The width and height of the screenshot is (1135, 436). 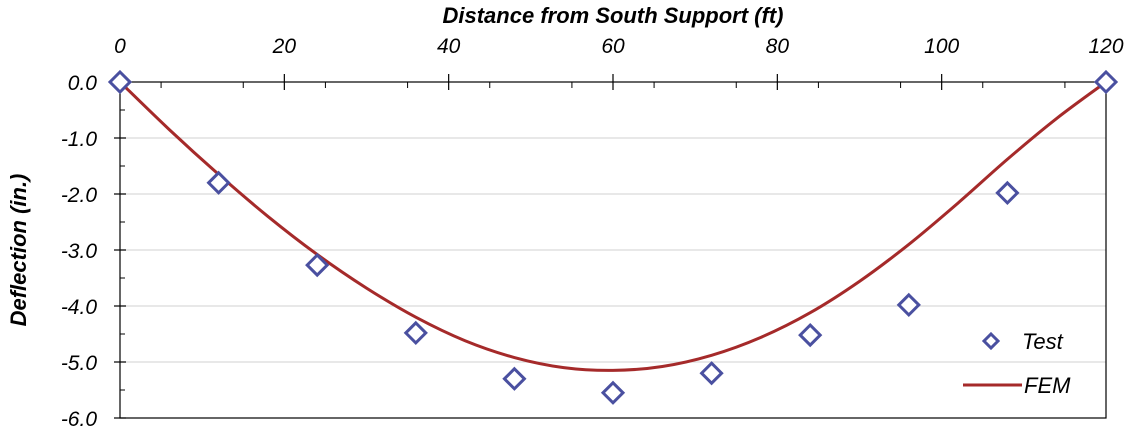 What do you see at coordinates (79, 195) in the screenshot?
I see `y-tick-label: -2.0` at bounding box center [79, 195].